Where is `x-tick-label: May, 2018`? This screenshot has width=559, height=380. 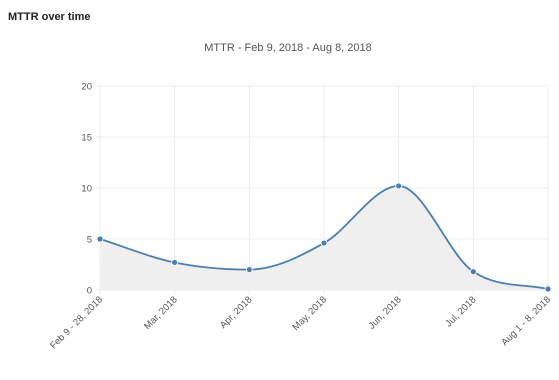
x-tick-label: May, 2018 is located at coordinates (309, 313).